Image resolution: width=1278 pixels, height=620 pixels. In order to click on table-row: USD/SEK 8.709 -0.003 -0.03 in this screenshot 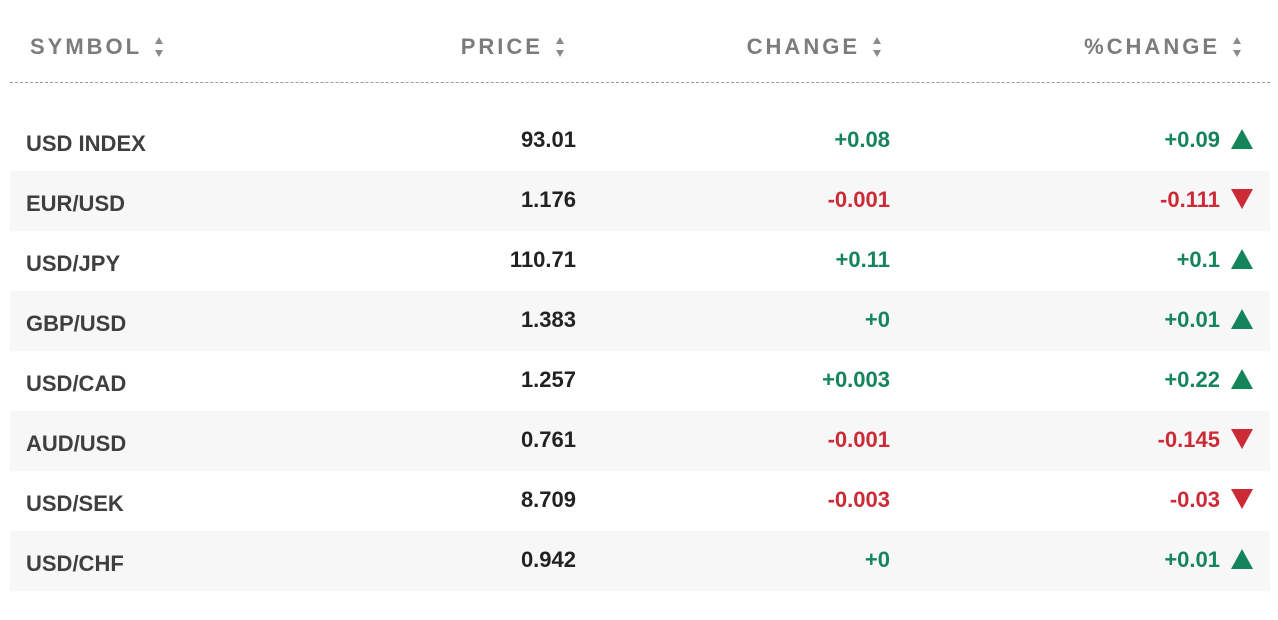, I will do `click(640, 501)`.